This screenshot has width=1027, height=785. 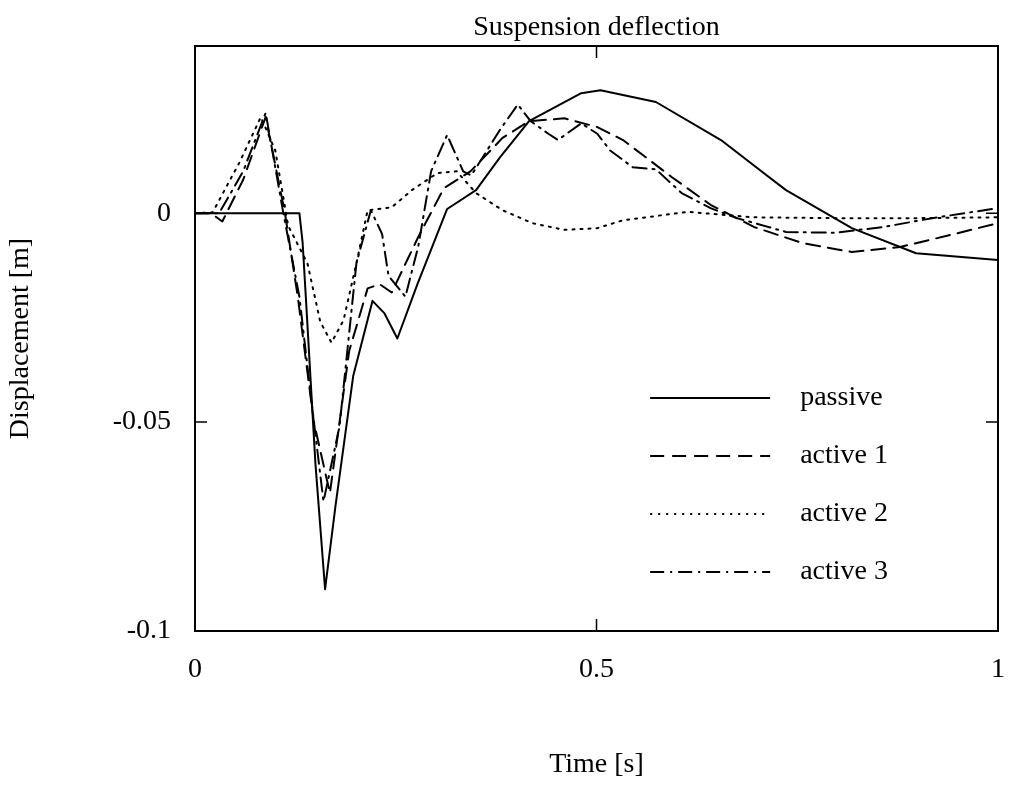 I want to click on x-tick-label: 0, so click(x=195, y=668).